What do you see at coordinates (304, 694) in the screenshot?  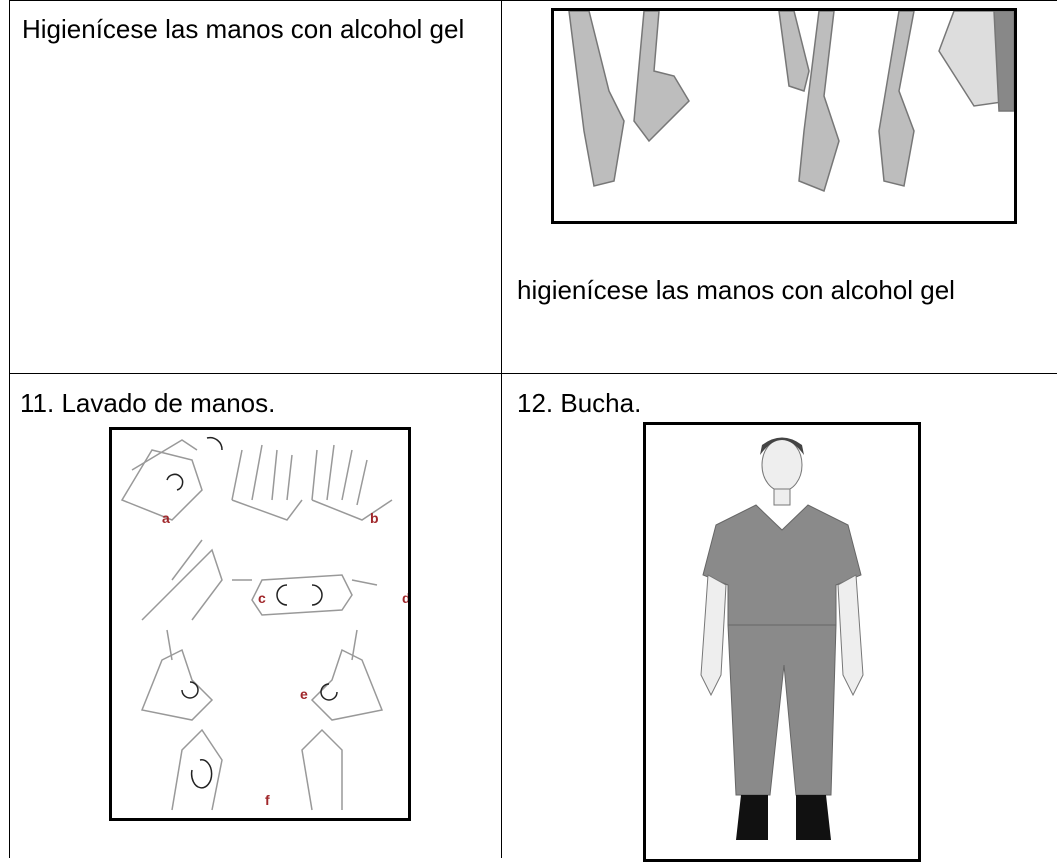 I see `step-label: e` at bounding box center [304, 694].